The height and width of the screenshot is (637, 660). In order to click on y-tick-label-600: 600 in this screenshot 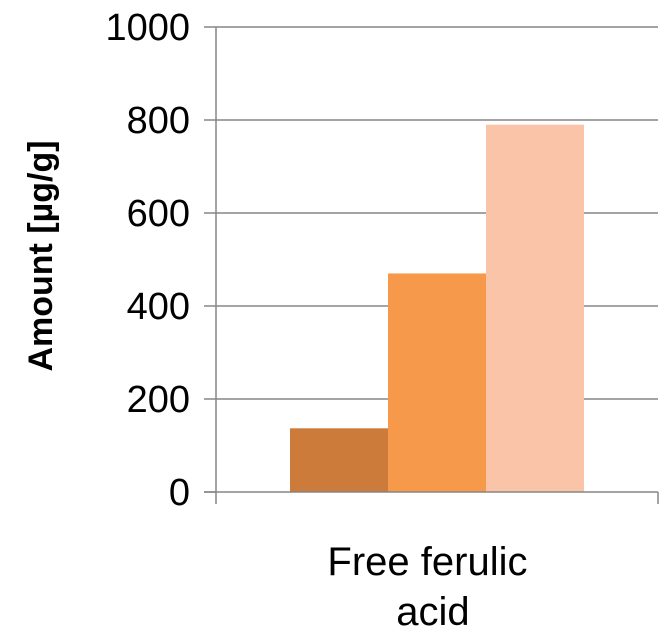, I will do `click(158, 214)`.